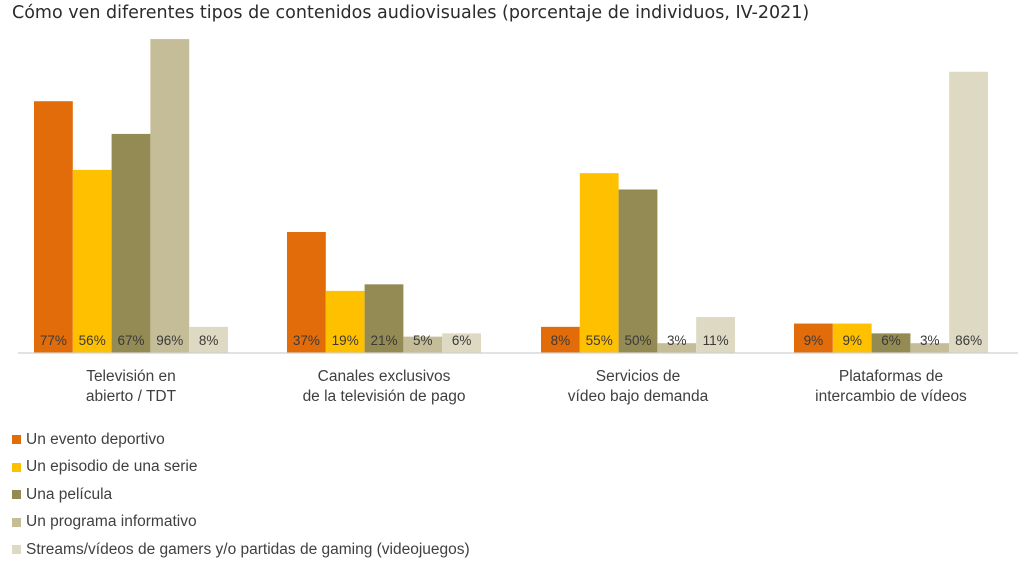  Describe the element at coordinates (95, 439) in the screenshot. I see `legend-label: Un evento deportivo` at that location.